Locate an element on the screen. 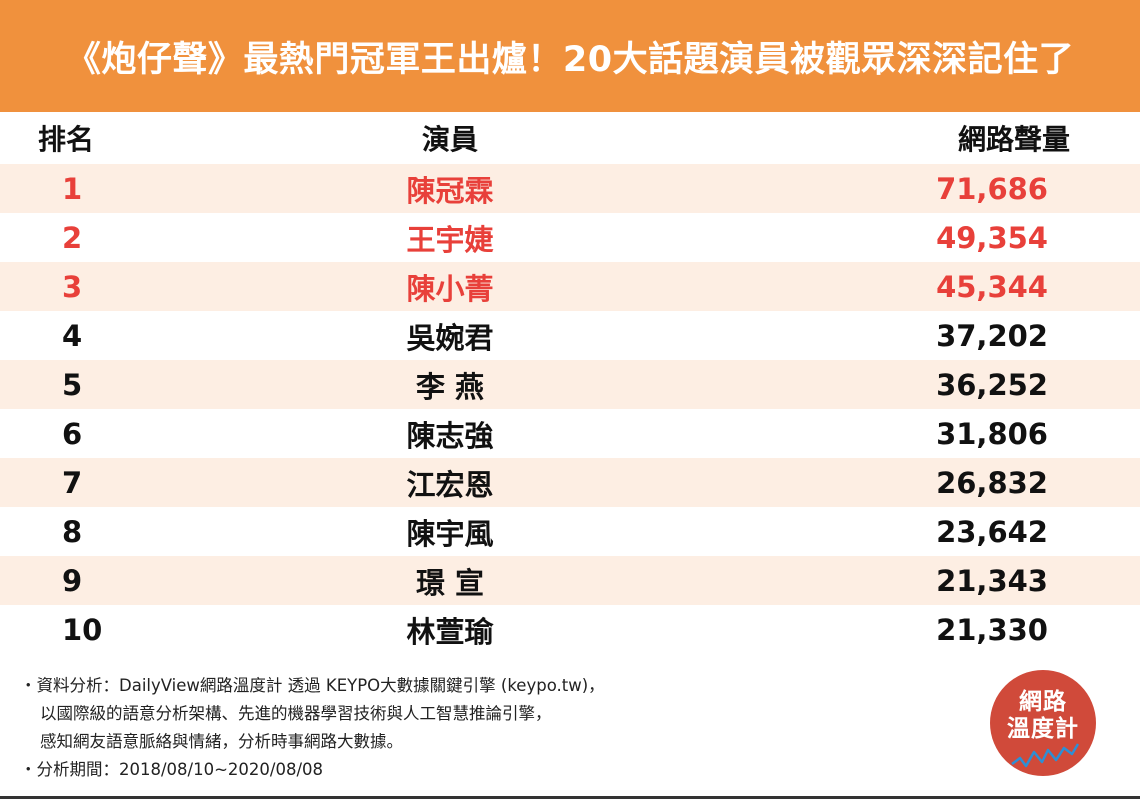 This screenshot has width=1140, height=800. volume-cell: 49,354 is located at coordinates (992, 237).